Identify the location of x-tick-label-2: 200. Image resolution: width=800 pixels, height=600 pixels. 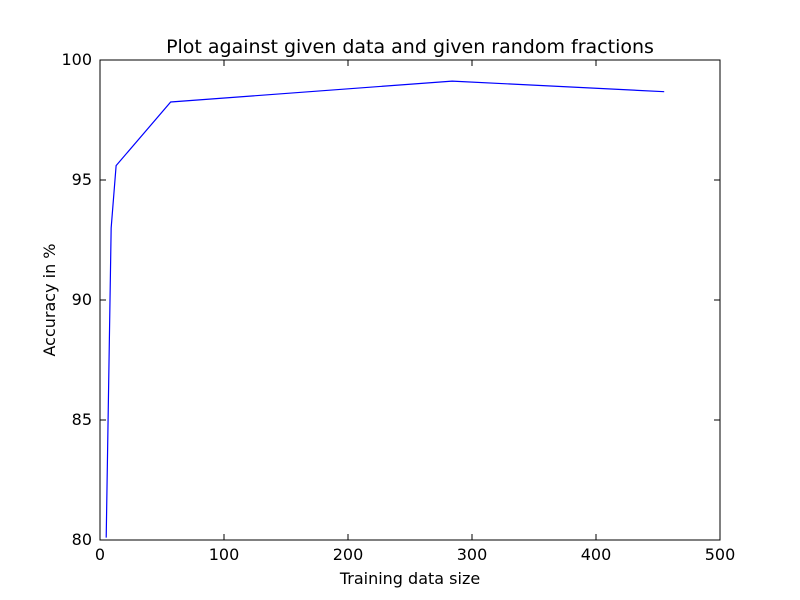
(348, 554).